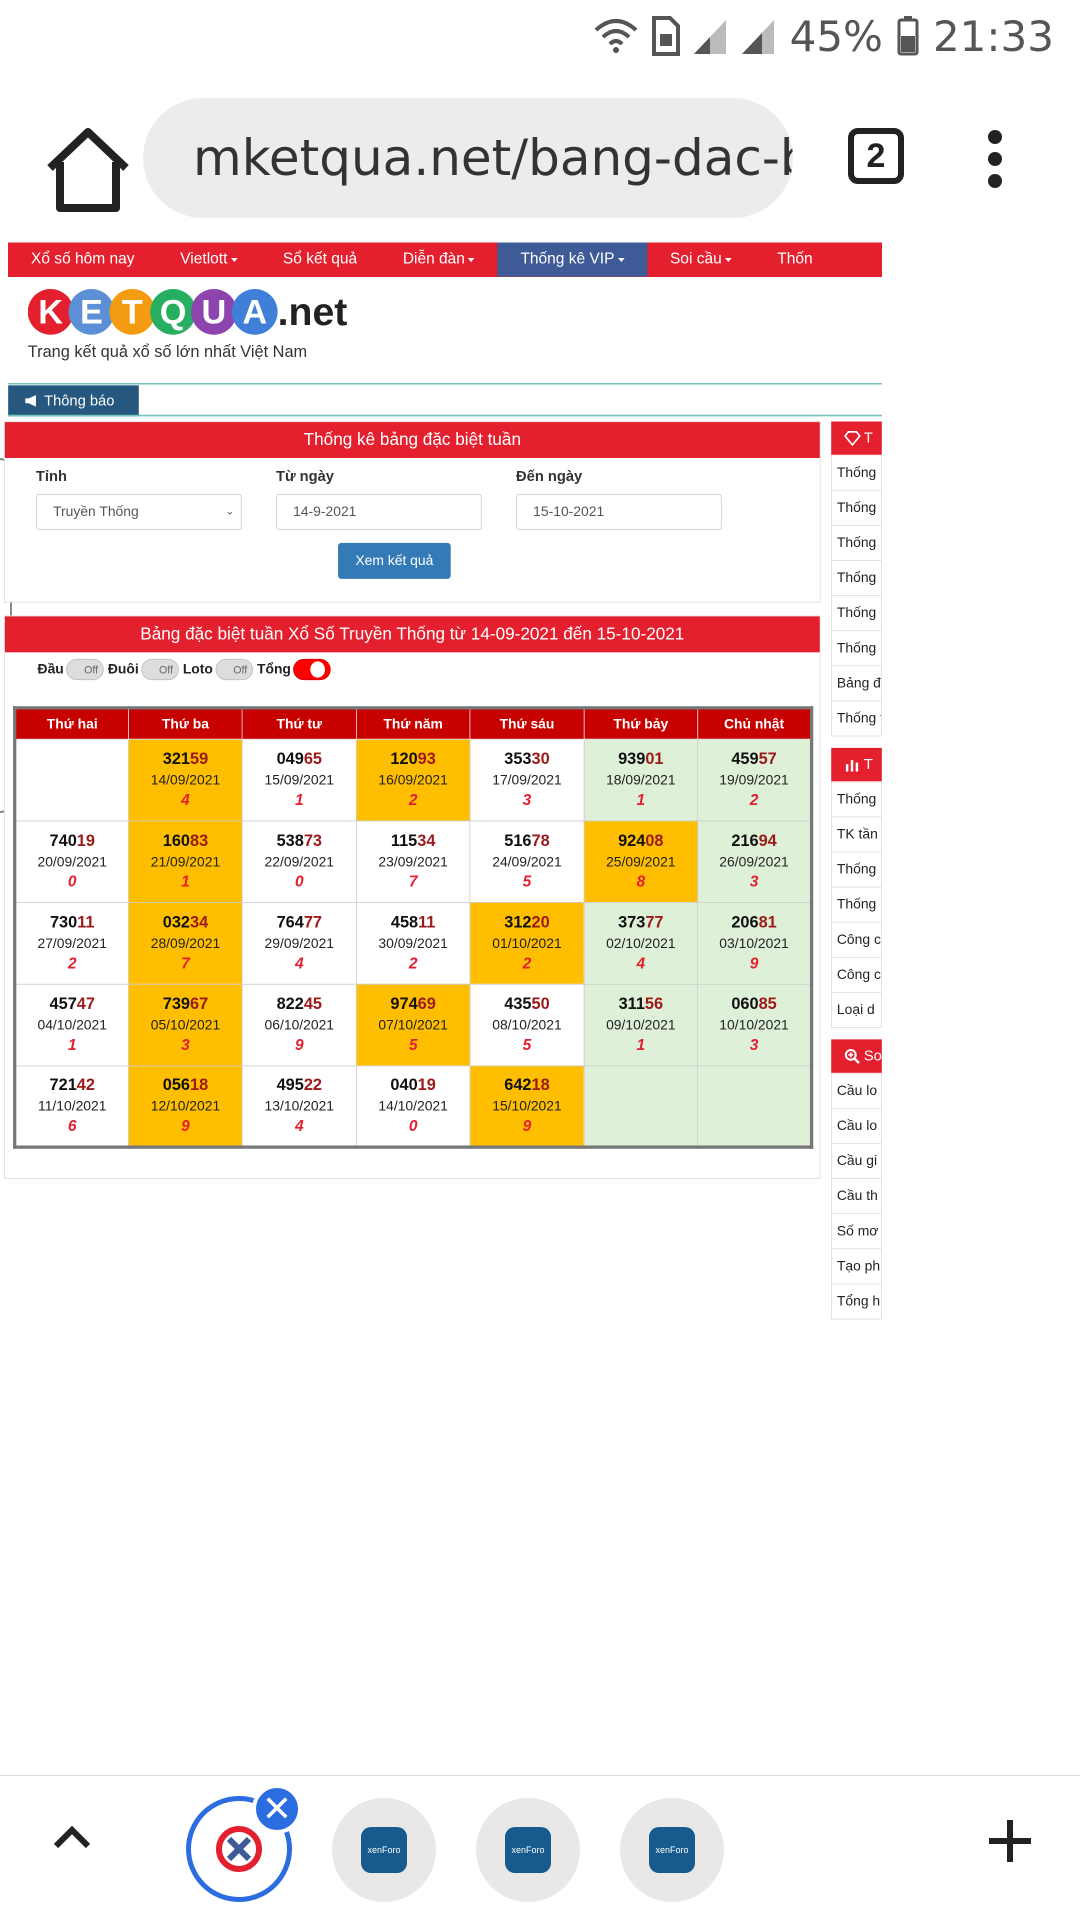 The image size is (1080, 1920). What do you see at coordinates (856, 1232) in the screenshot?
I see `sidebar-link: Số mơ` at bounding box center [856, 1232].